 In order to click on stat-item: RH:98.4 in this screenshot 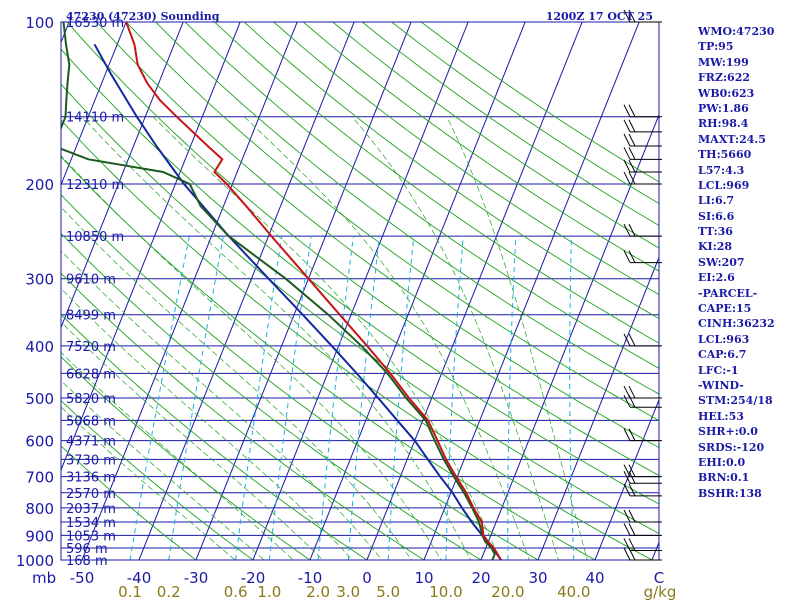, I will do `click(723, 124)`.